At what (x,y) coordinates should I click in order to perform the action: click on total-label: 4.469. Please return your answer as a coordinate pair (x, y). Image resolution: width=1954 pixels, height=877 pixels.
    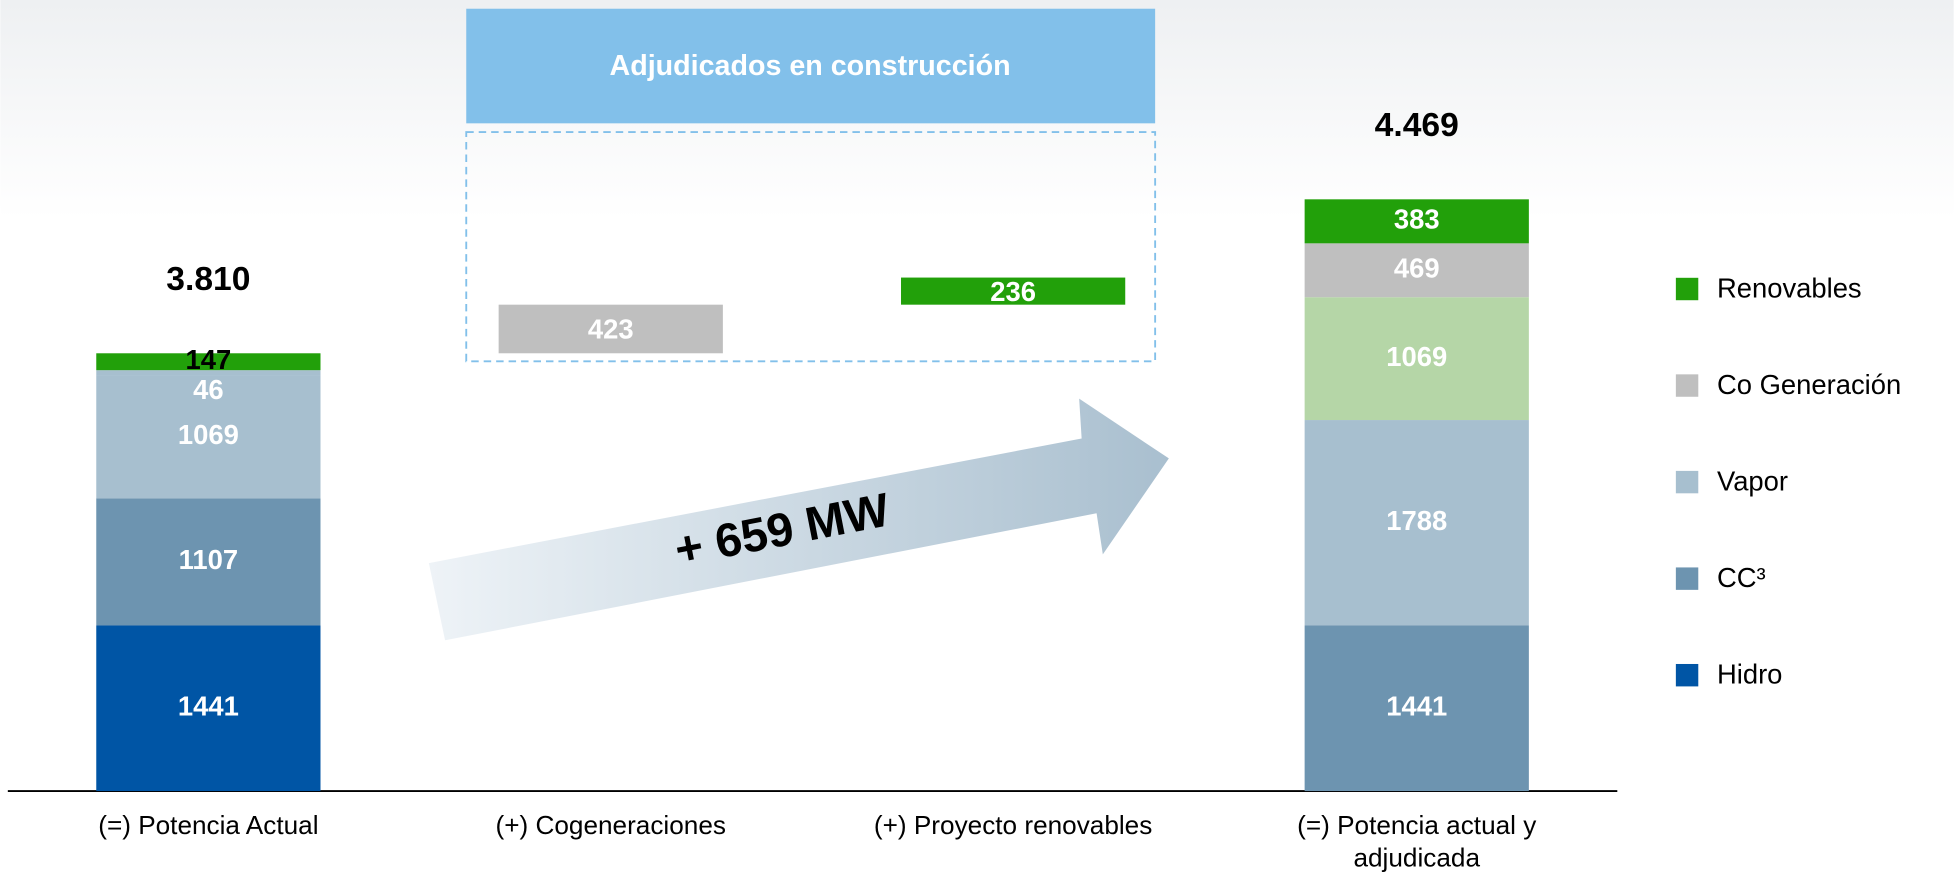
    Looking at the image, I should click on (1417, 125).